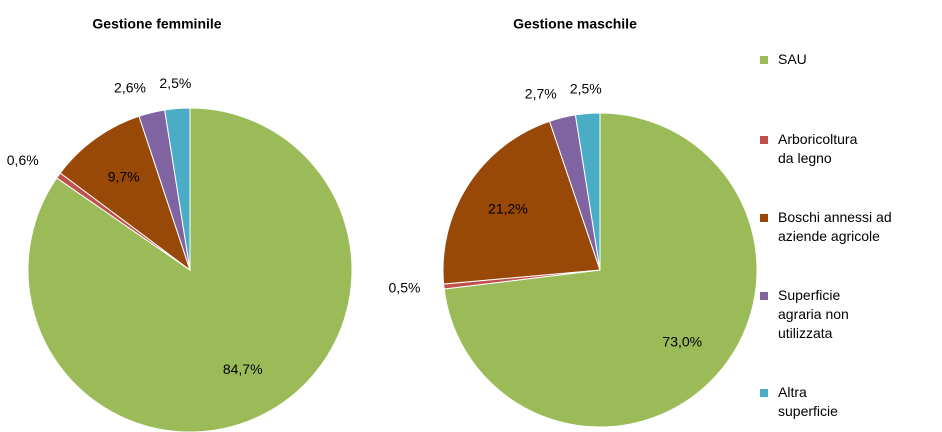  I want to click on data-label: 73,0%, so click(682, 342).